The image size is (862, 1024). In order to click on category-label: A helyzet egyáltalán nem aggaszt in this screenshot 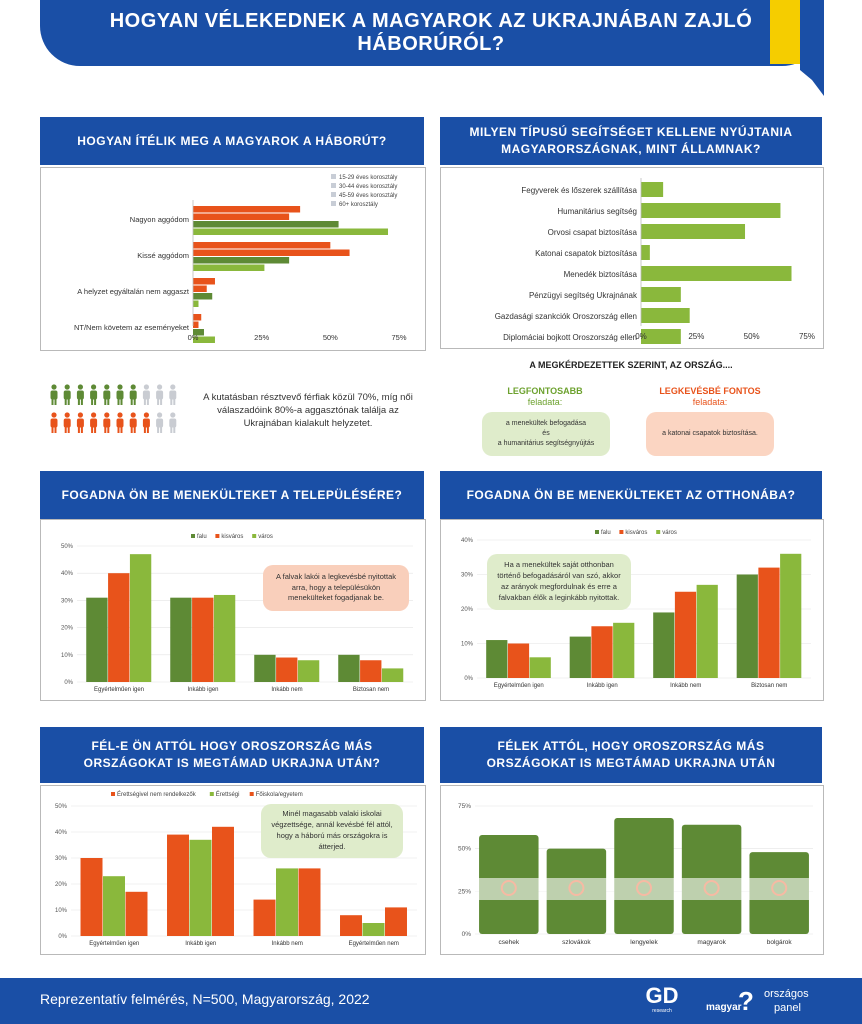, I will do `click(133, 291)`.